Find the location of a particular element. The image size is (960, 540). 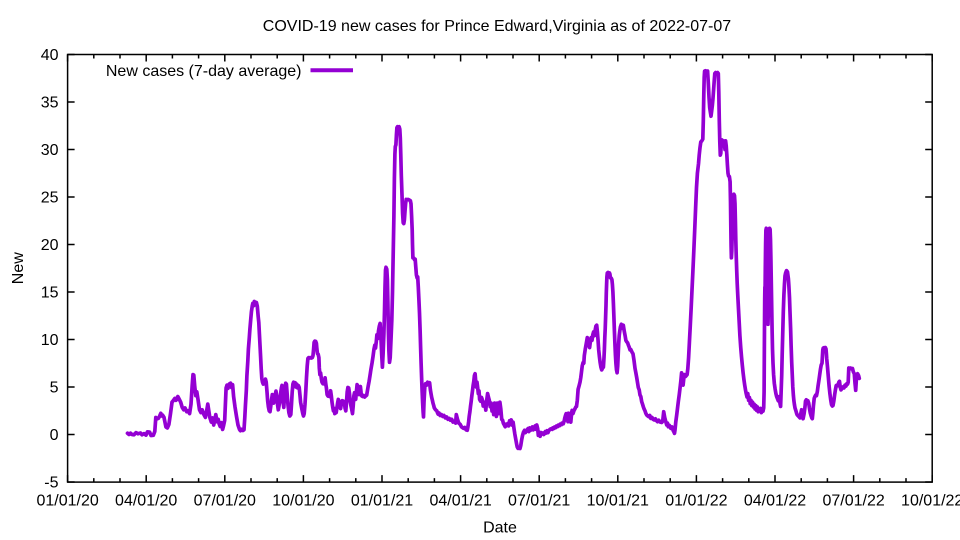

svg-text: 25 is located at coordinates (50, 198).